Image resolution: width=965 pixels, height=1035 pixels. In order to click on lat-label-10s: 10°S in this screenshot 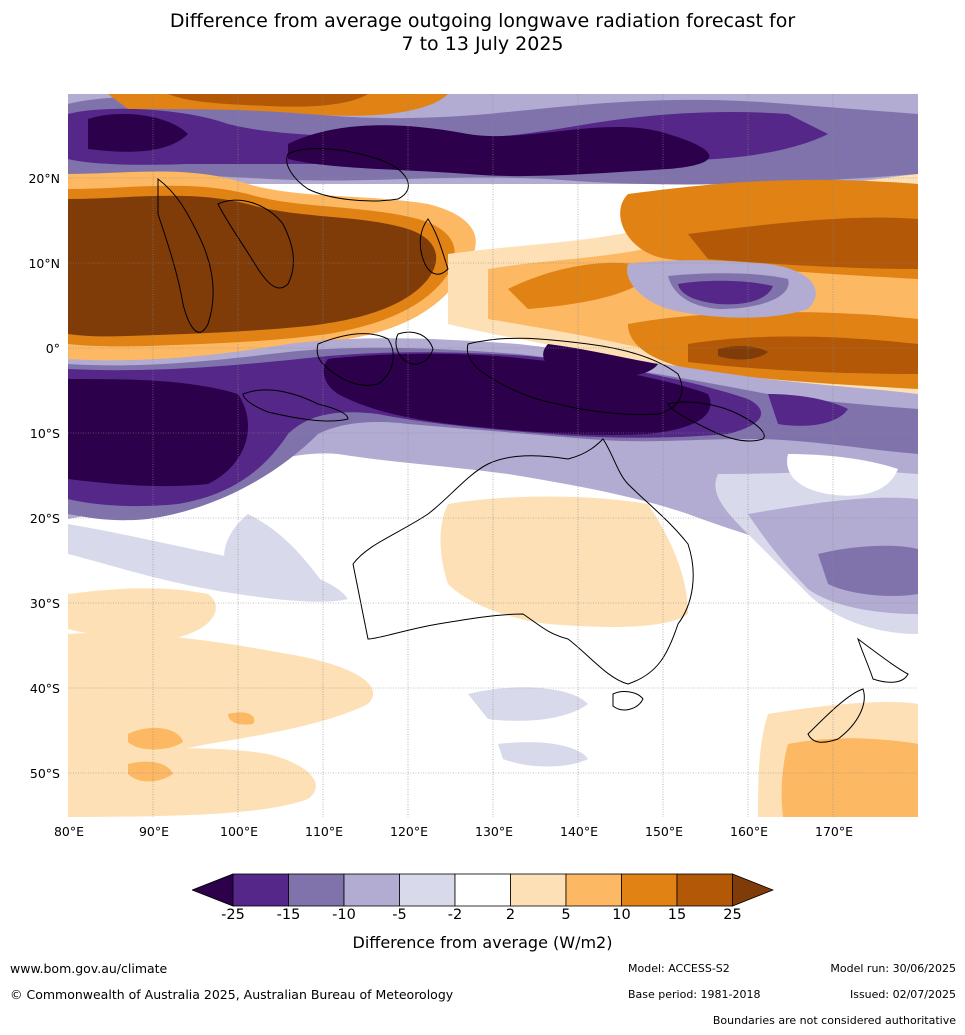, I will do `click(44, 433)`.